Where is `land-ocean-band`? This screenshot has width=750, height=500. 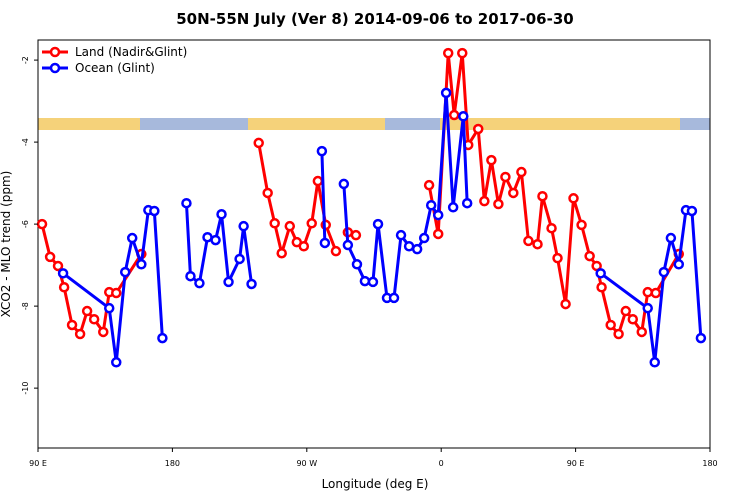 land-ocean-band is located at coordinates (374, 124).